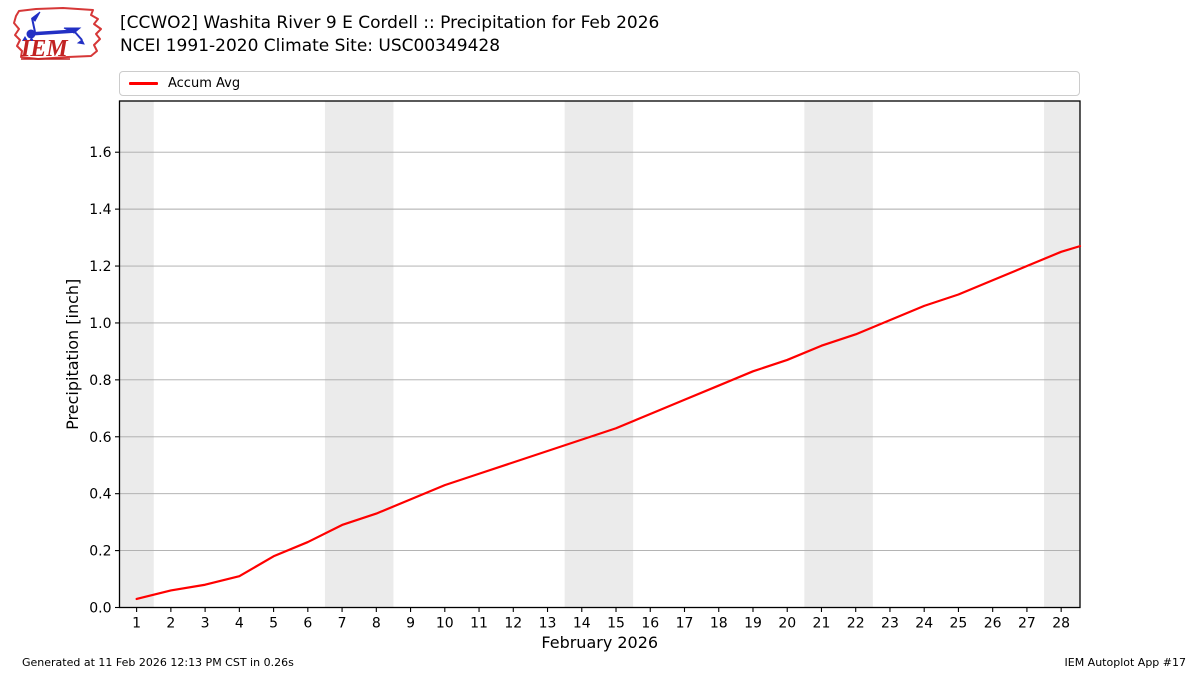 The height and width of the screenshot is (675, 1200). Describe the element at coordinates (100, 210) in the screenshot. I see `y-tick-label: 1.4` at that location.